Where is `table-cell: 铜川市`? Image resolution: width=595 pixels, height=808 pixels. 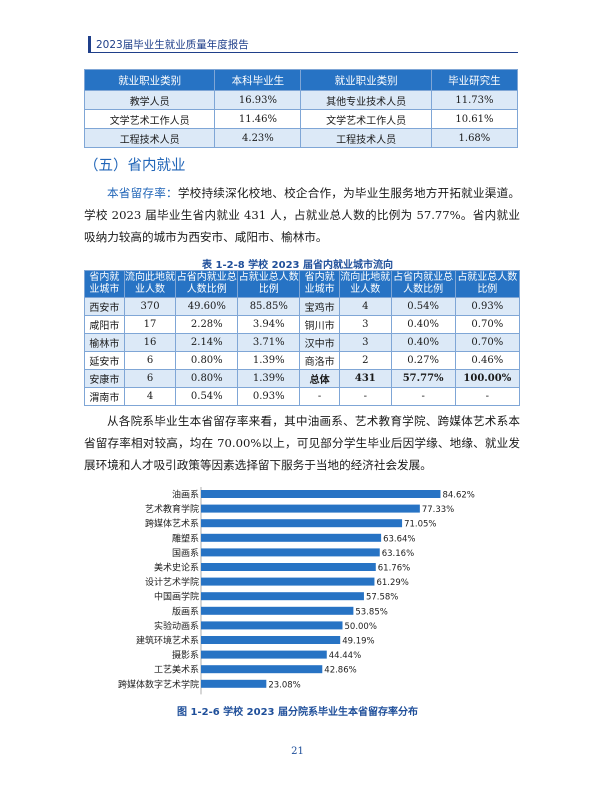 table-cell: 铜川市 is located at coordinates (319, 324).